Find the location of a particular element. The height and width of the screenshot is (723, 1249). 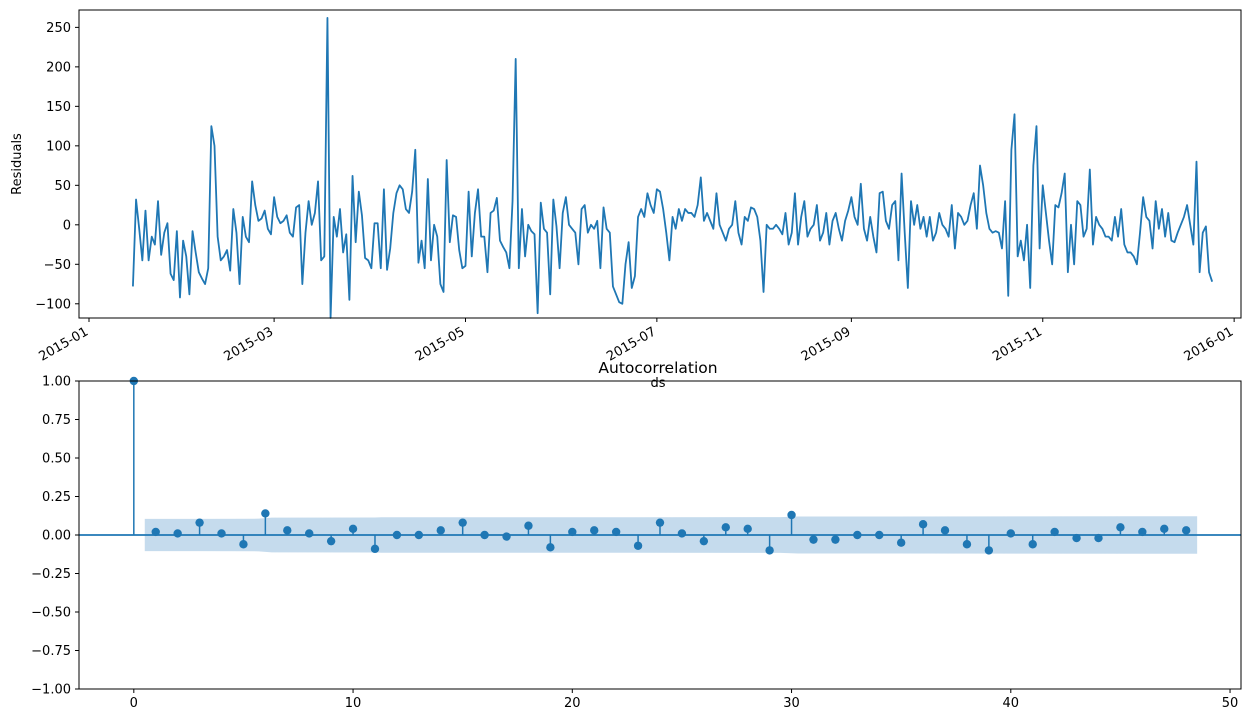

y-tick-label: 250 is located at coordinates (58, 28).